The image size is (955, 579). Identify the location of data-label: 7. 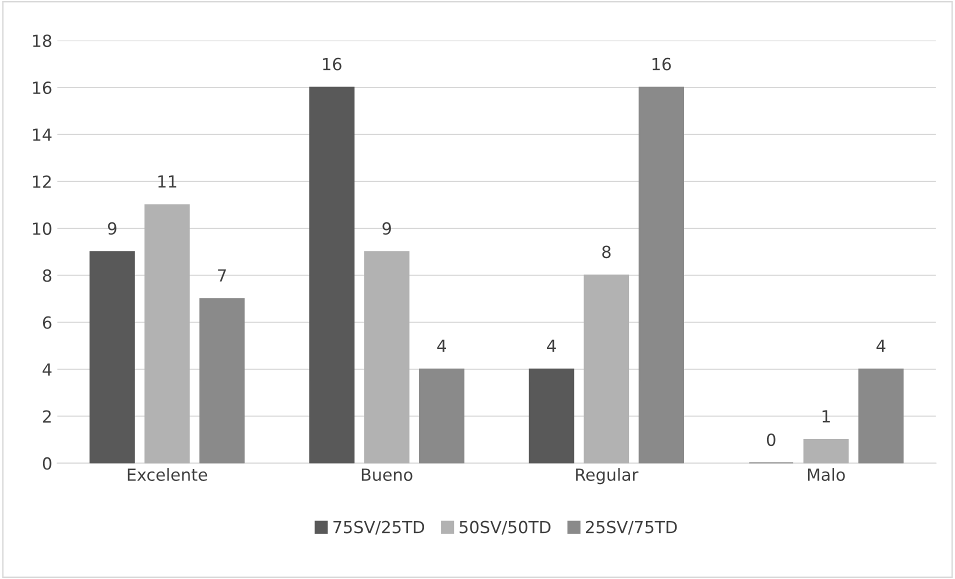
(222, 275).